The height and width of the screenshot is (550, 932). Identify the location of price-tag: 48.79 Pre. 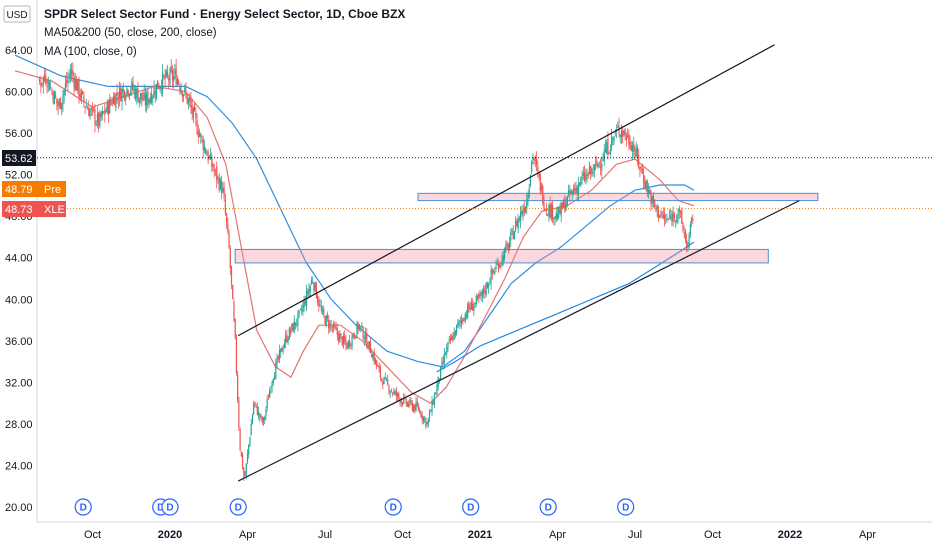
(34, 189).